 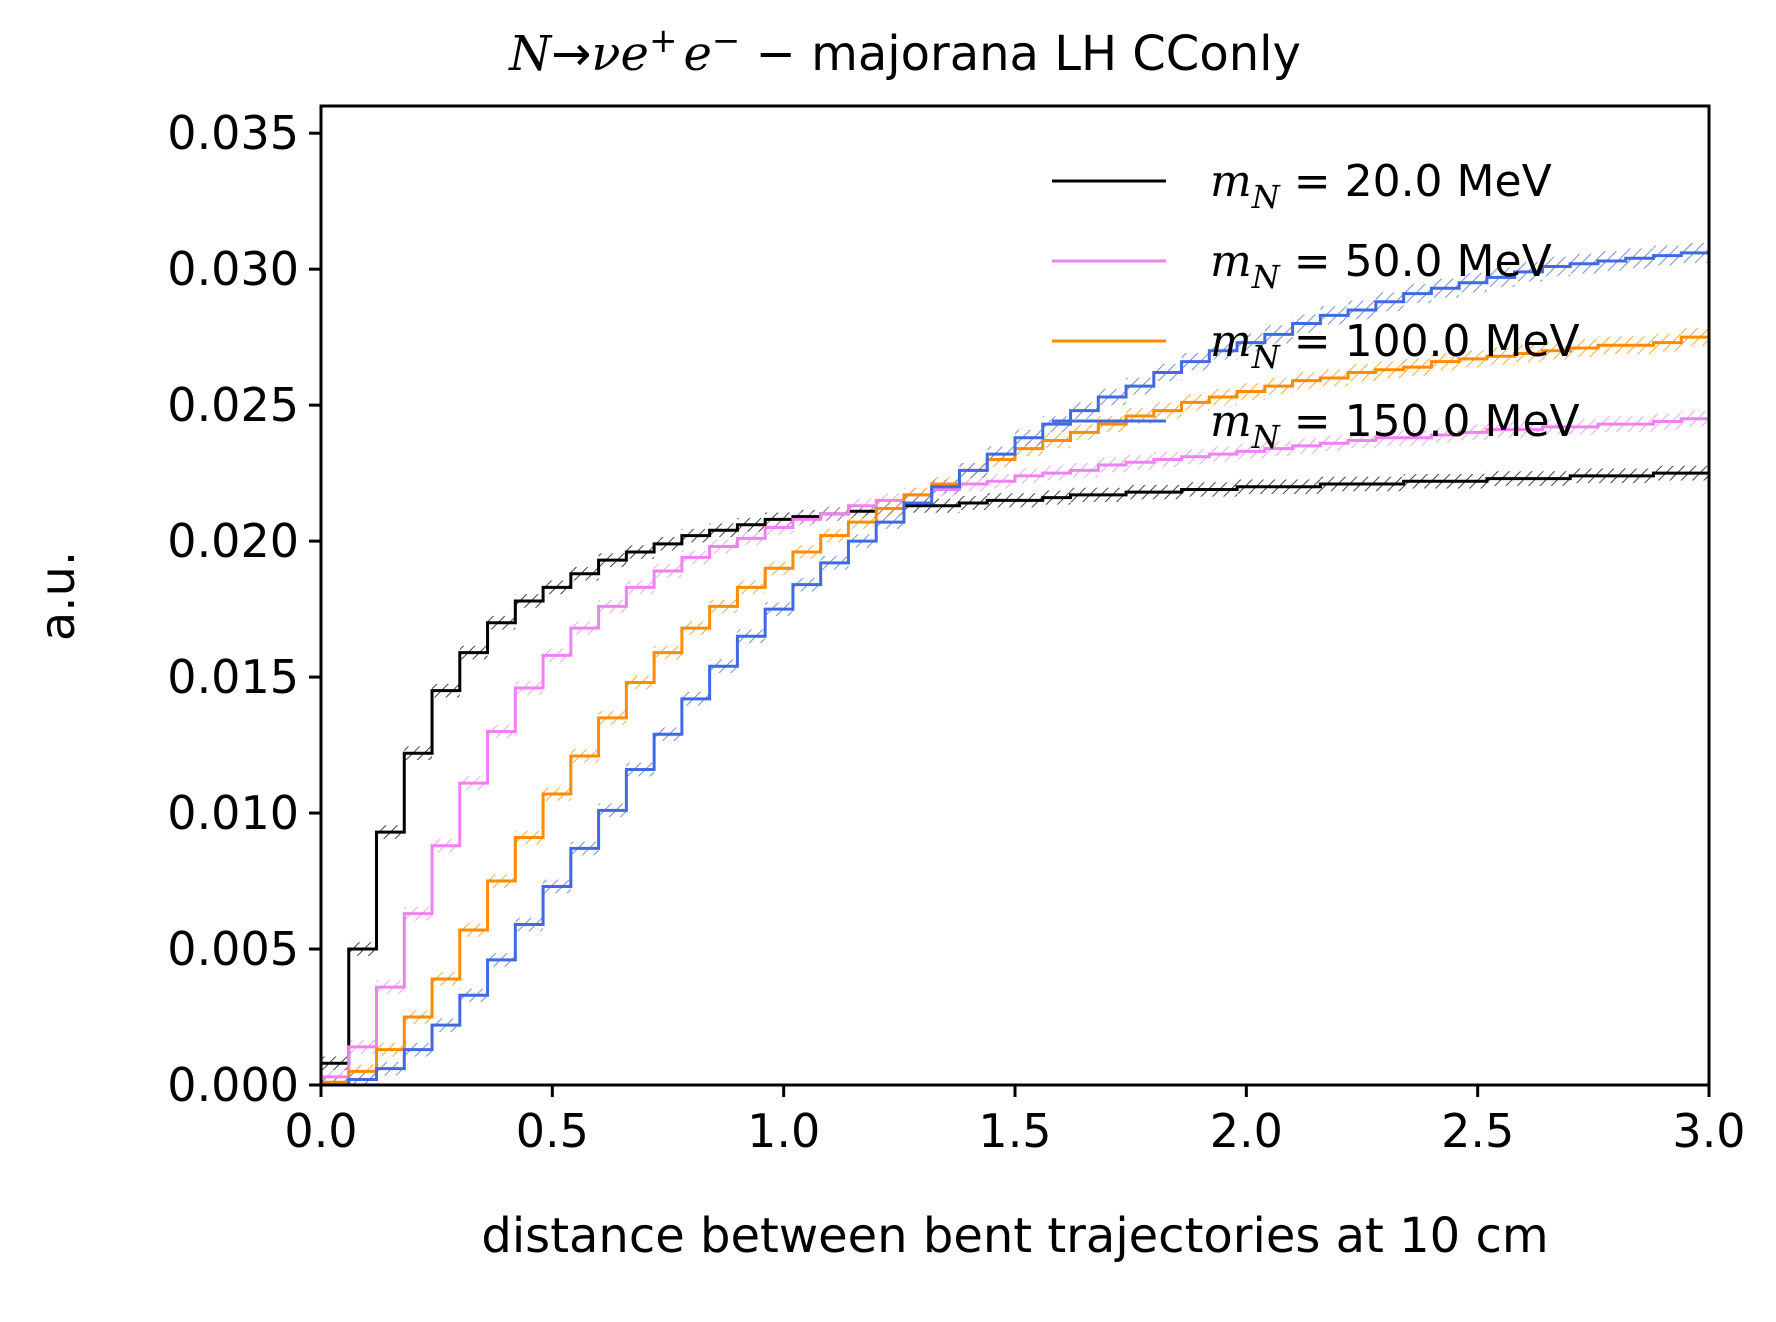 I want to click on x-tick-label: 1.5, so click(x=1014, y=1131).